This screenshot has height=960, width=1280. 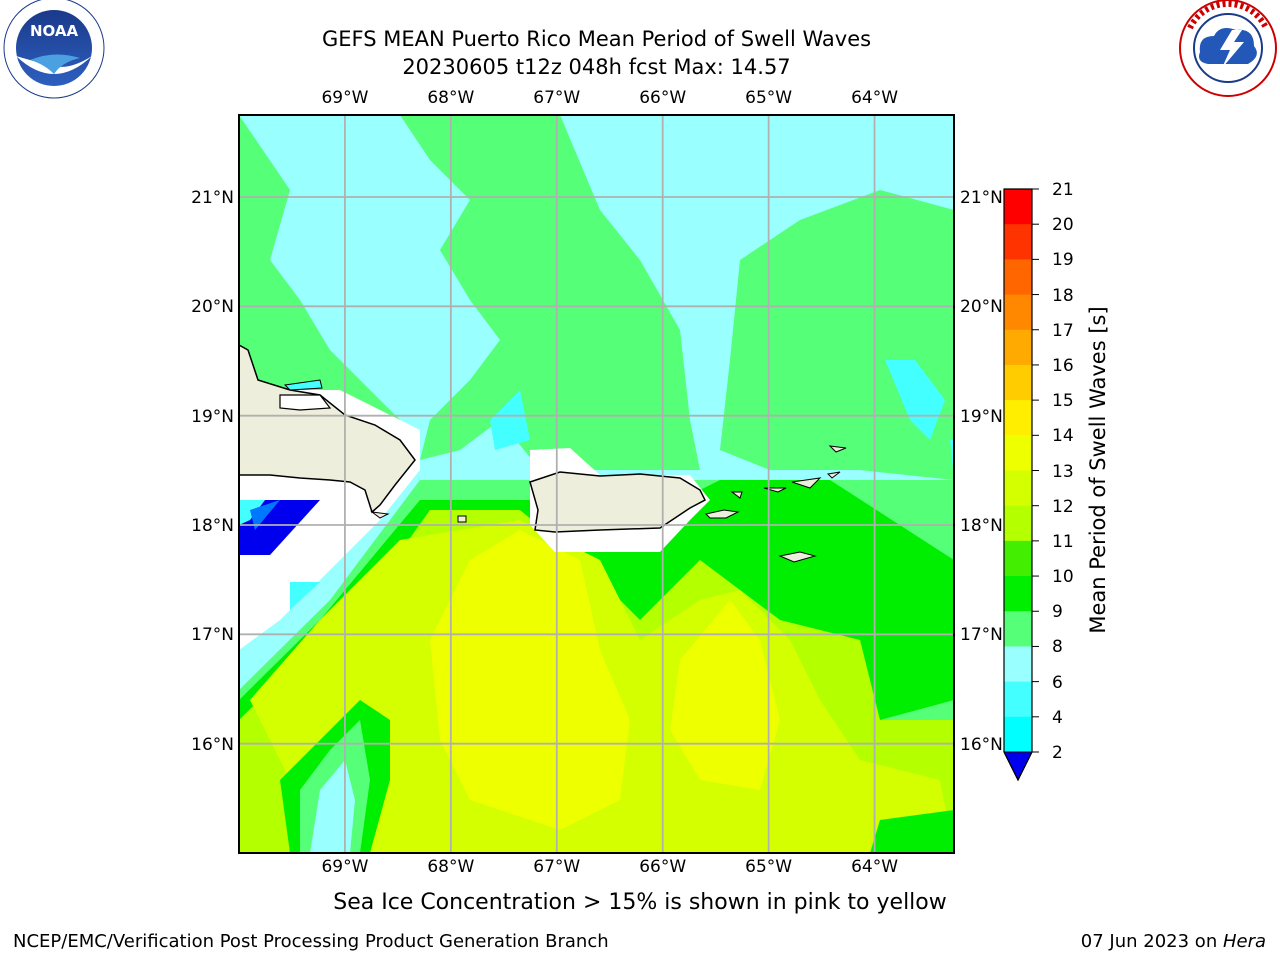 What do you see at coordinates (451, 98) in the screenshot?
I see `lon-label-top: 68°W` at bounding box center [451, 98].